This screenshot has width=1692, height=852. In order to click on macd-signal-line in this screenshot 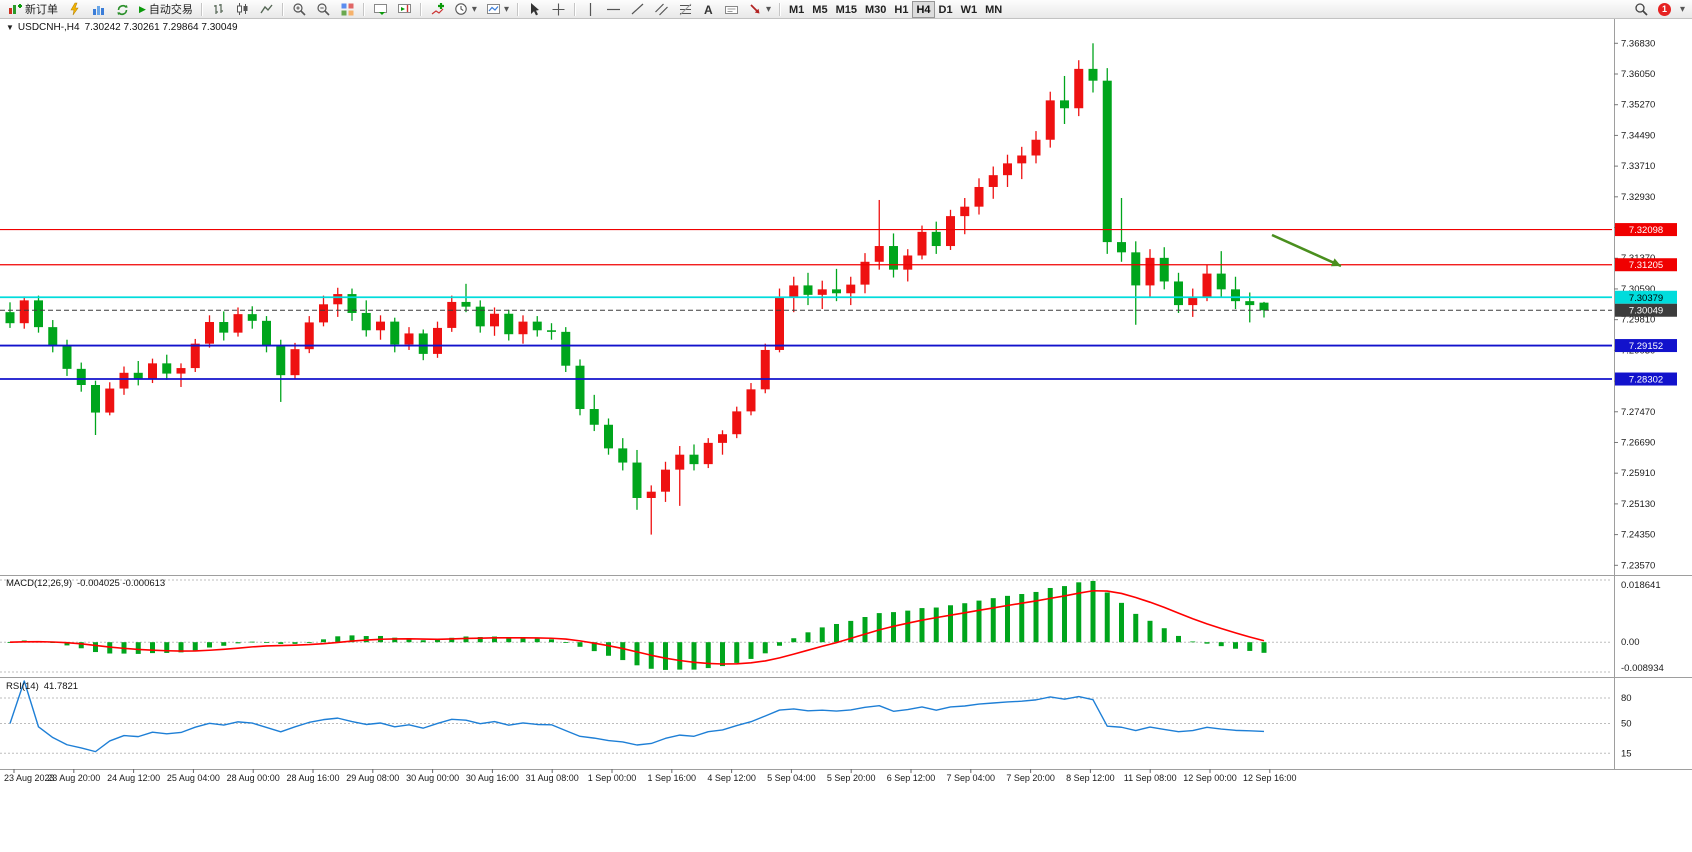, I will do `click(637, 627)`.